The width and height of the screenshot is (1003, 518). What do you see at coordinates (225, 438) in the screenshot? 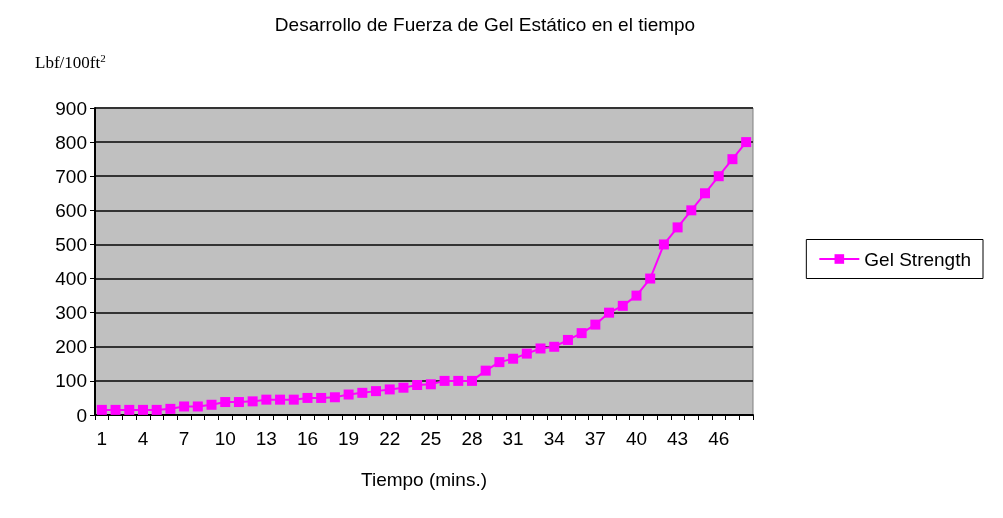
I see `x-tick-label: 10` at bounding box center [225, 438].